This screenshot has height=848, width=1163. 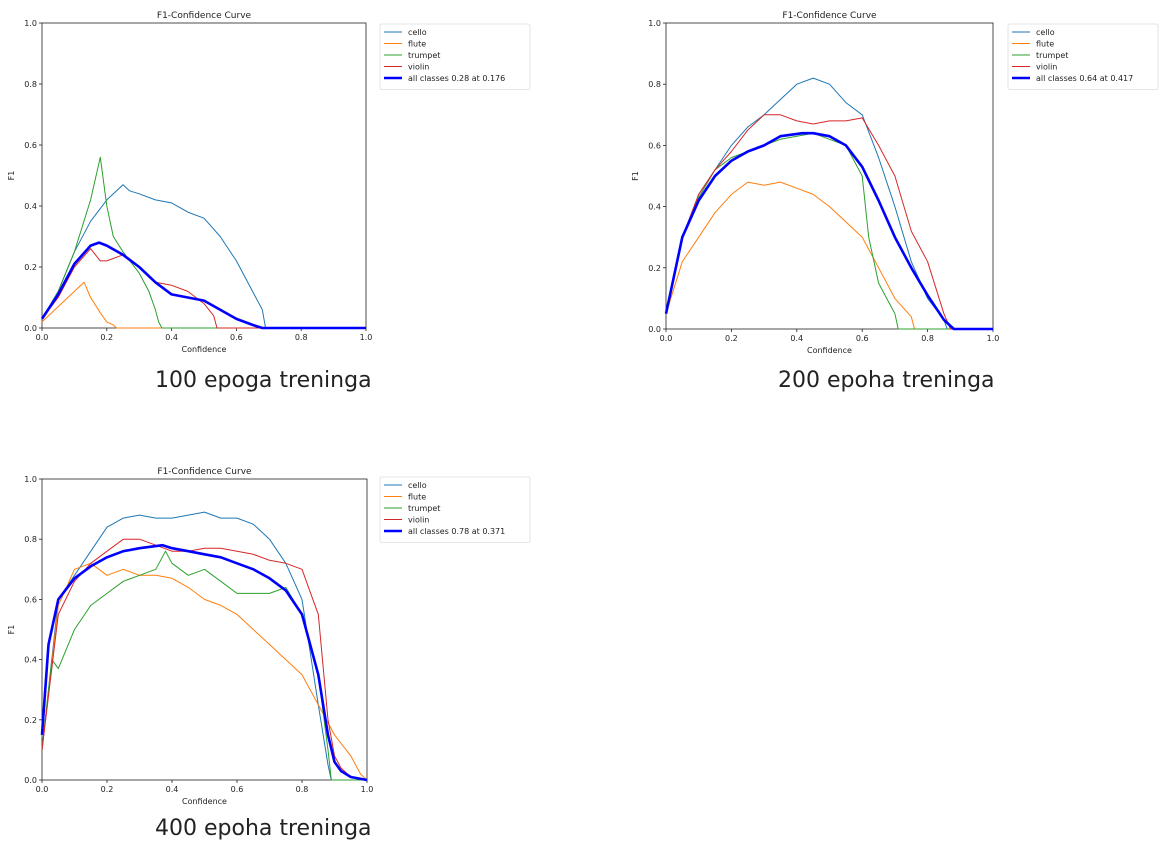 I want to click on chart-caption-400: 400 epoha treninga, so click(x=263, y=828).